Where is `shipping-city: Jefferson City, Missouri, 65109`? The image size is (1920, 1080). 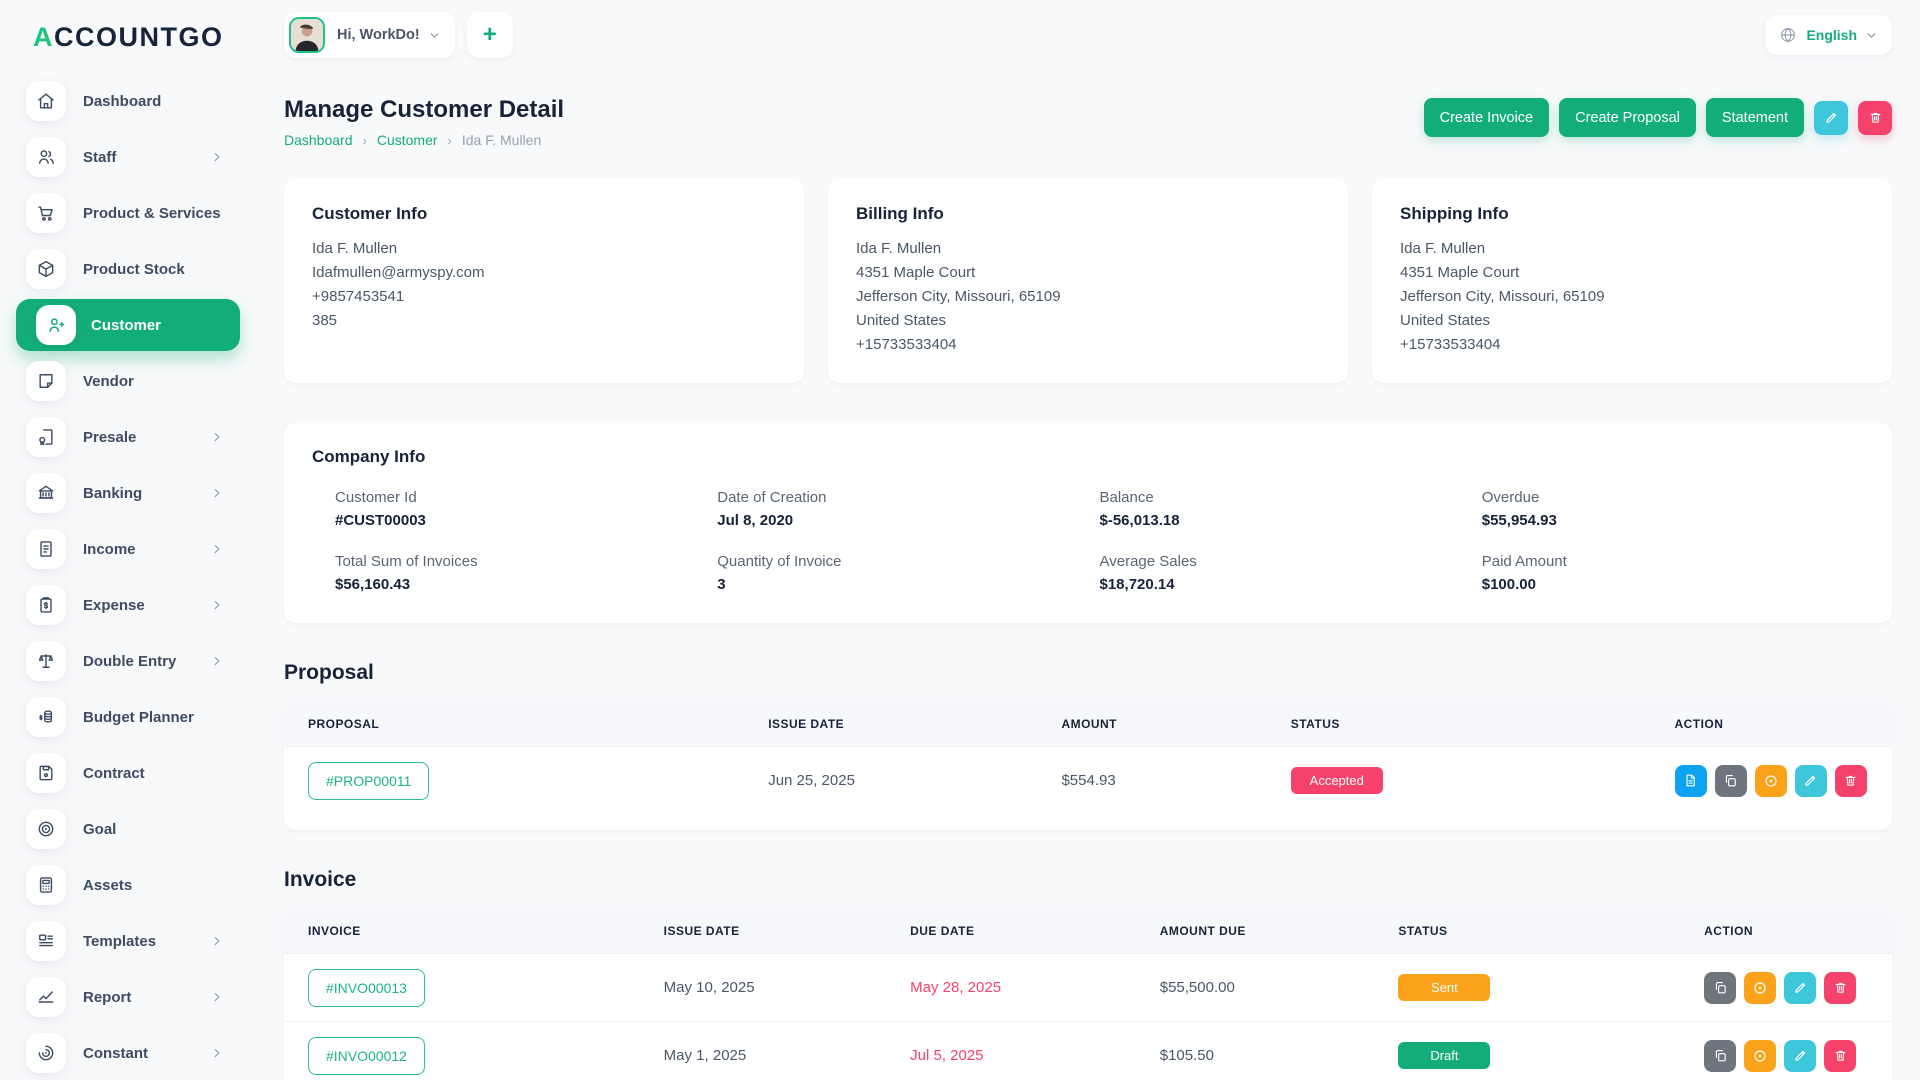
shipping-city: Jefferson City, Missouri, 65109 is located at coordinates (1502, 296).